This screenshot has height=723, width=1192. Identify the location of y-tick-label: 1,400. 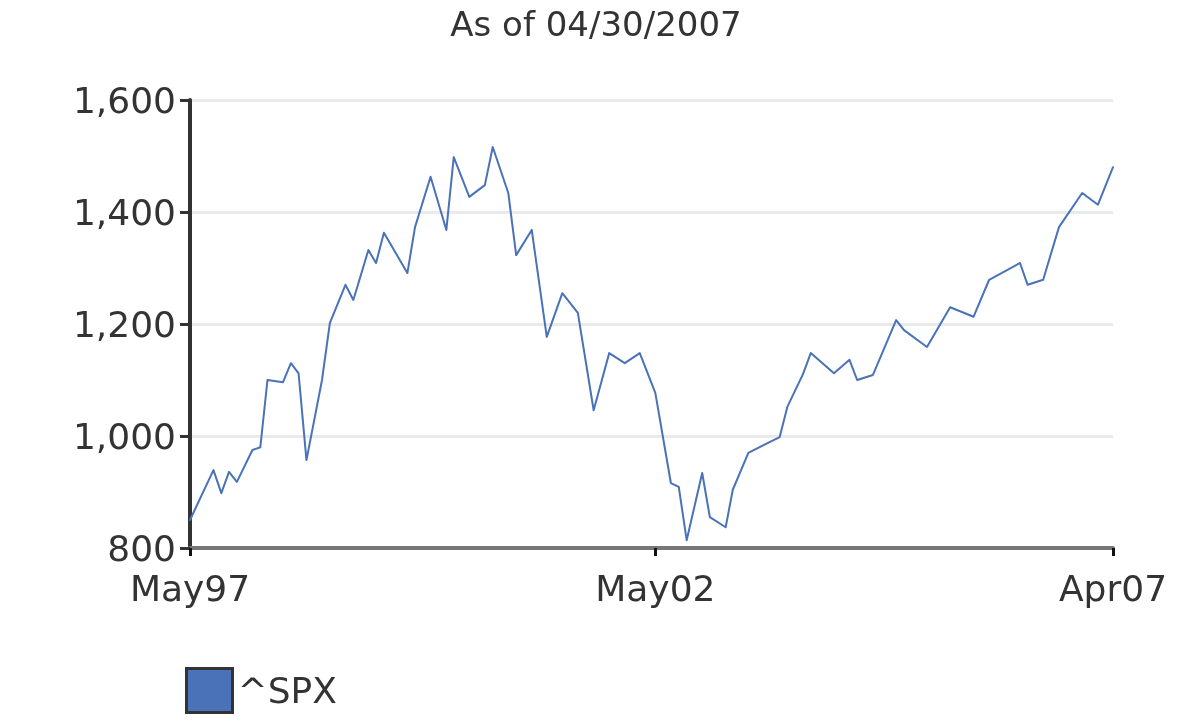
(124, 212).